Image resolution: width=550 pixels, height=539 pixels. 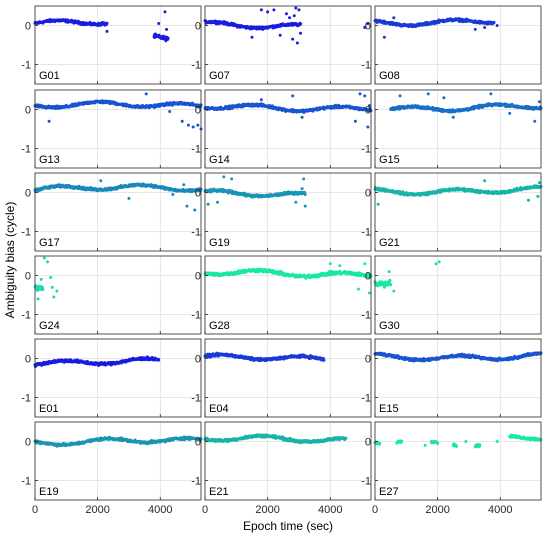 What do you see at coordinates (49, 76) in the screenshot?
I see `panel-label: G01` at bounding box center [49, 76].